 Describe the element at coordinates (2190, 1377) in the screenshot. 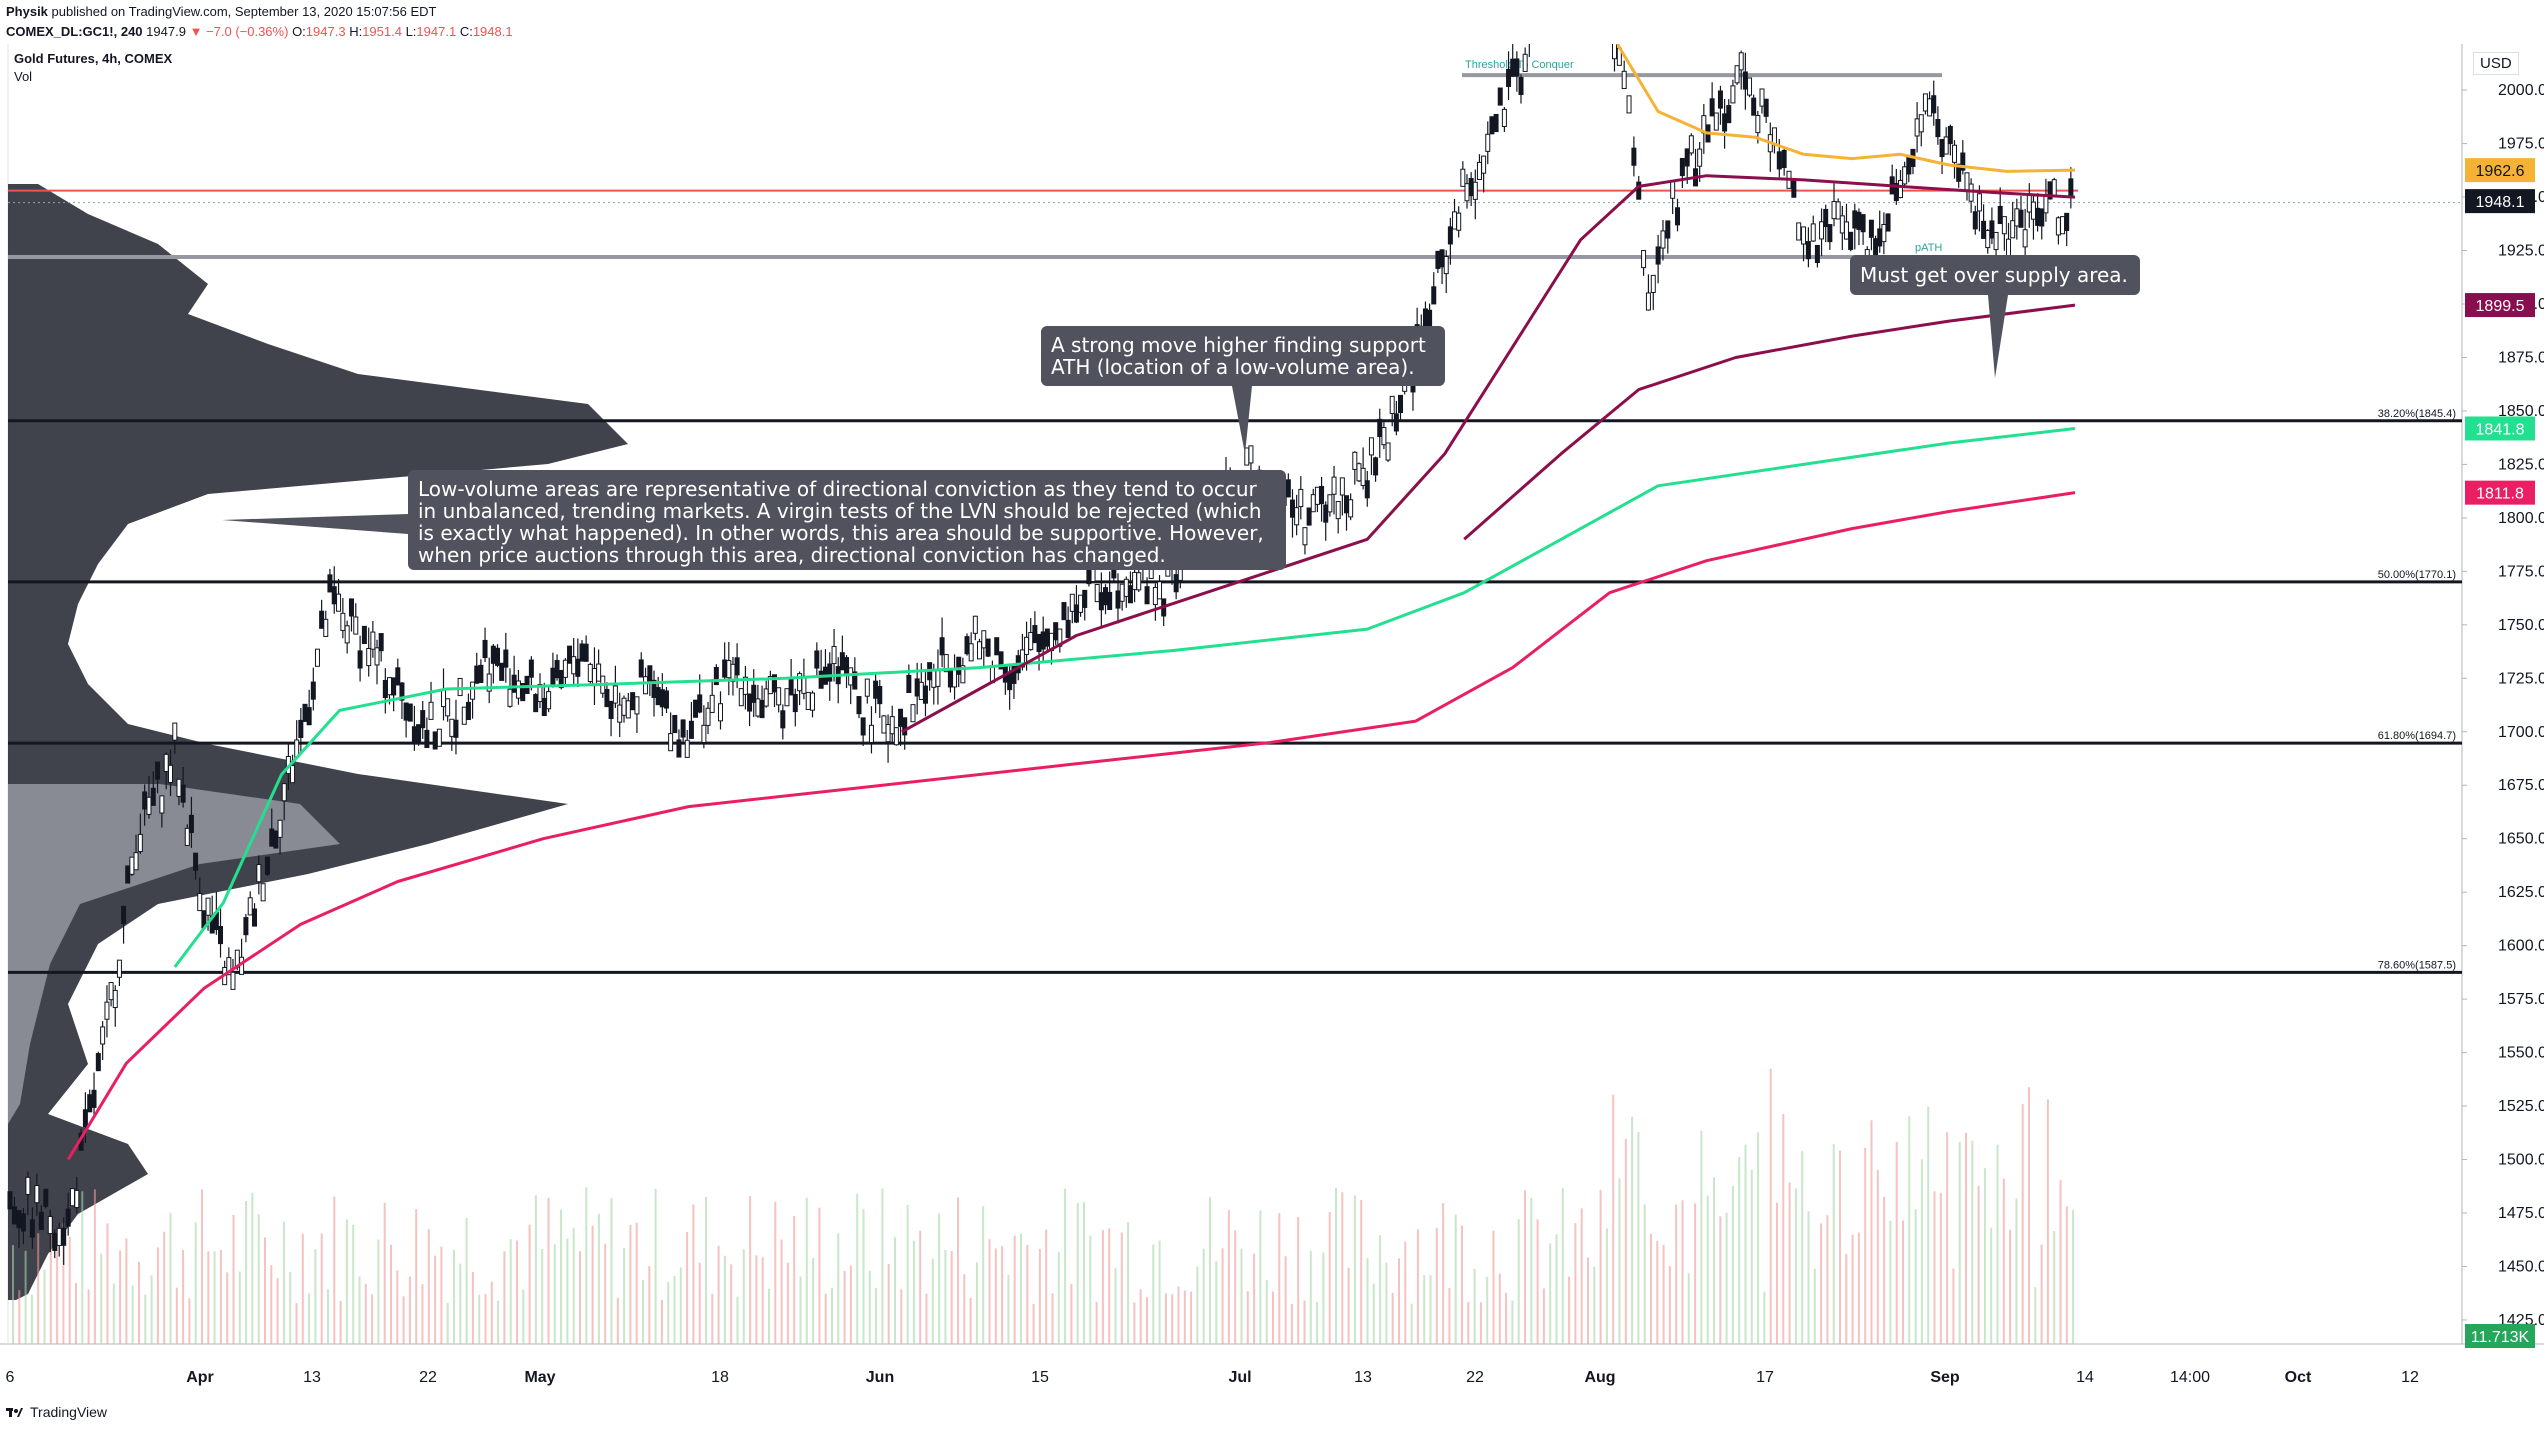

I see `x-tick-label: 14:00` at that location.